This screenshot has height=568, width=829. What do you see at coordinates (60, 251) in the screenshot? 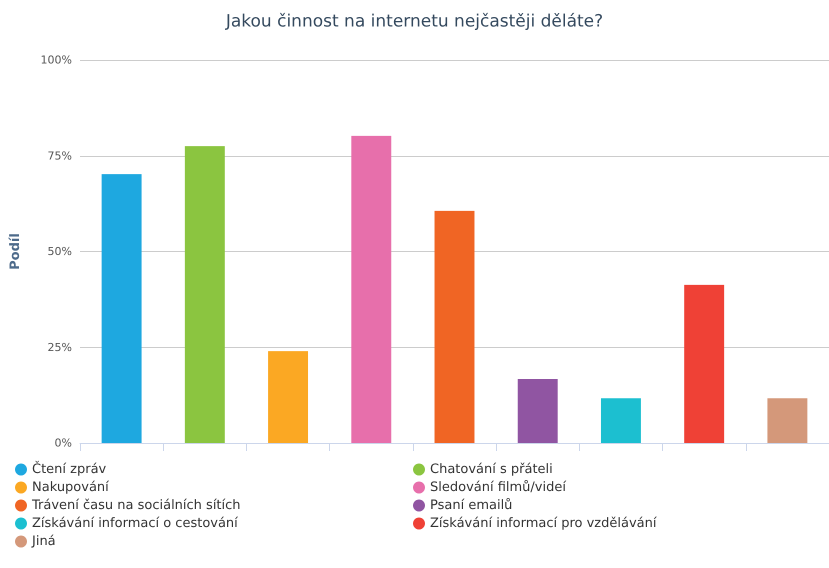
I see `y-tick-label: 50%` at bounding box center [60, 251].